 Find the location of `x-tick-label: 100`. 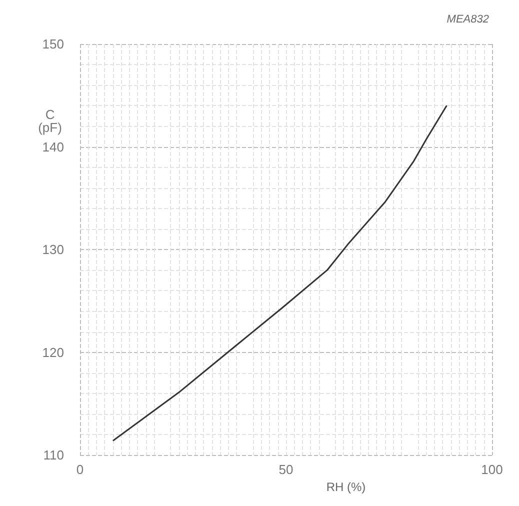

x-tick-label: 100 is located at coordinates (492, 470).